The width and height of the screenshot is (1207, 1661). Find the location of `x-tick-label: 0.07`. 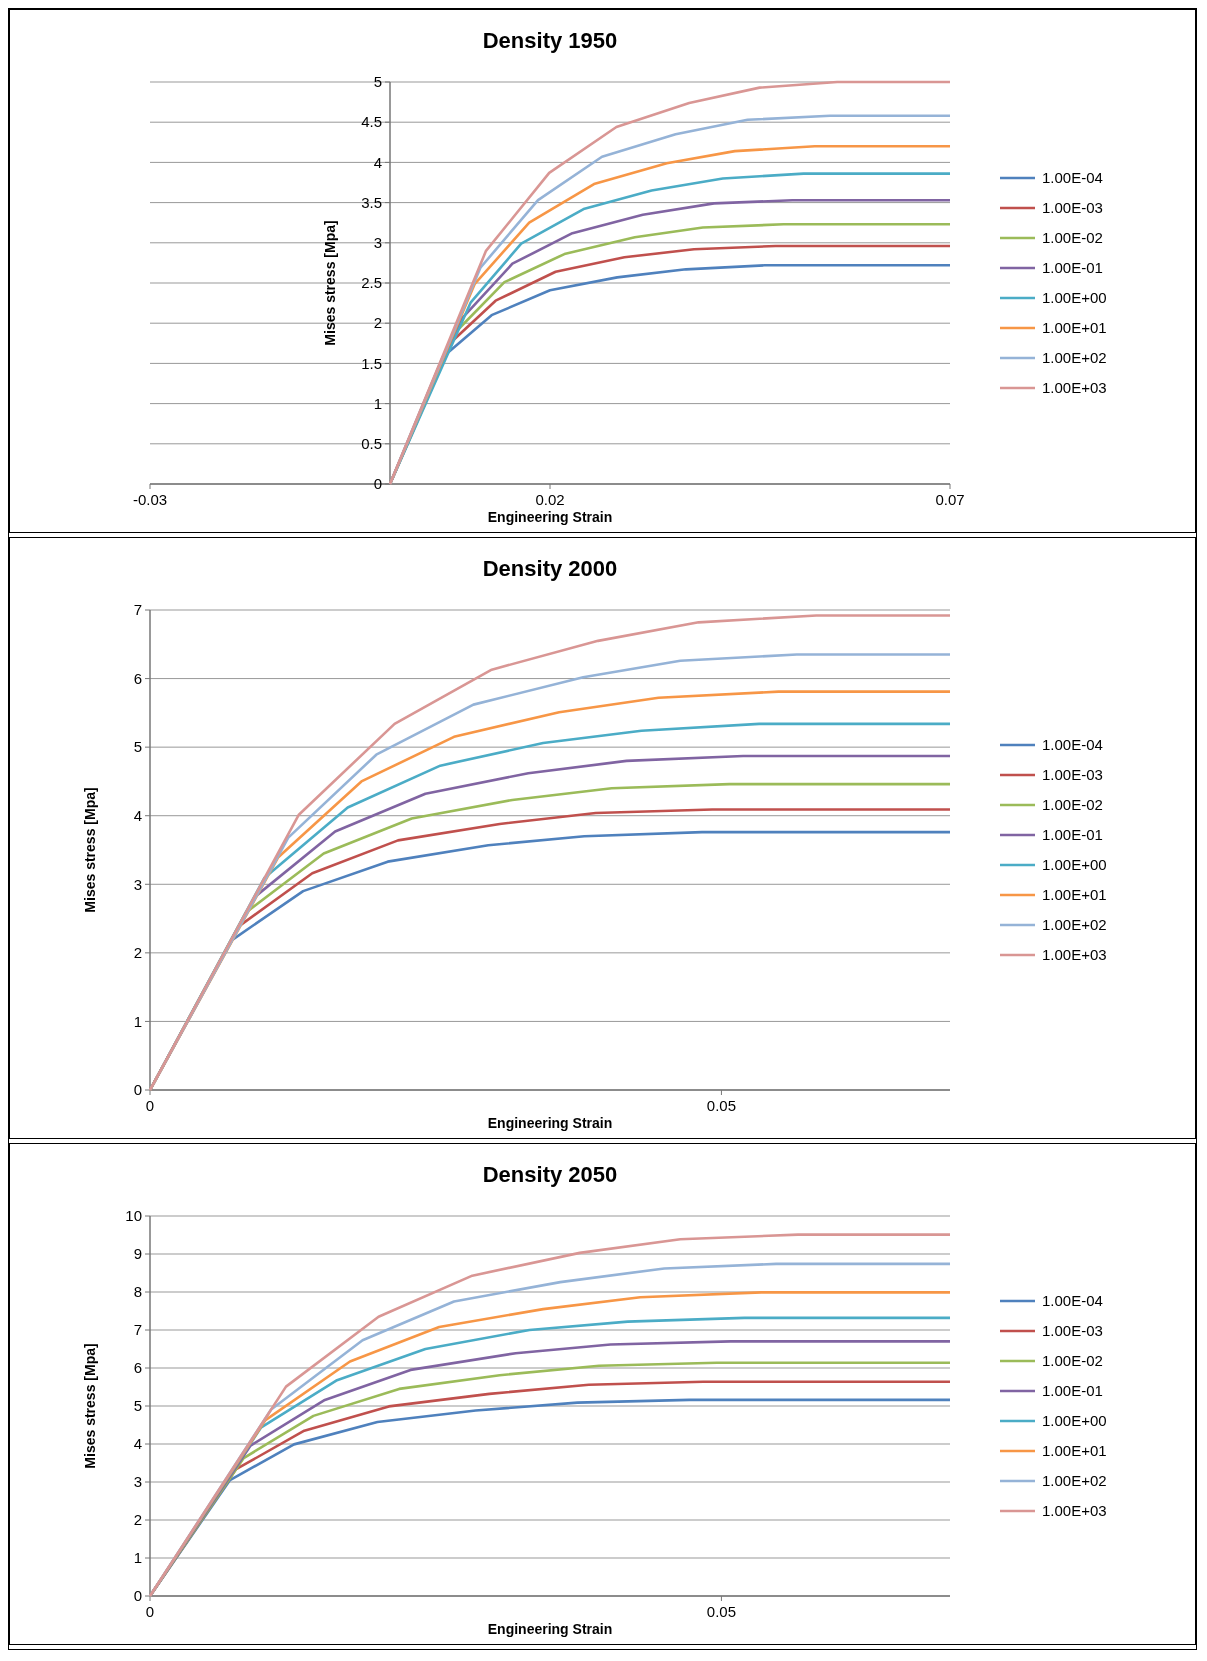

x-tick-label: 0.07 is located at coordinates (950, 499).